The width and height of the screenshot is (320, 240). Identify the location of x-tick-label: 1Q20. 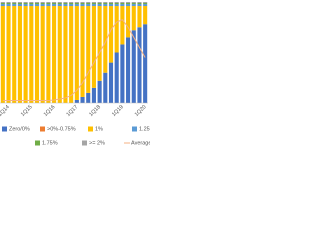
(141, 111).